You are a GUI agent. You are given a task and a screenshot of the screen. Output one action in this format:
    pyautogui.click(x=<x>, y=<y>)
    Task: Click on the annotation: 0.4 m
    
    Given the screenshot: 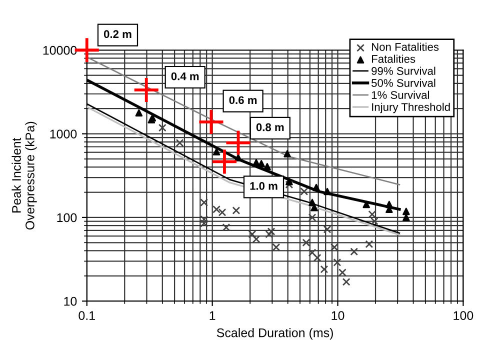 What is the action you would take?
    pyautogui.click(x=185, y=76)
    